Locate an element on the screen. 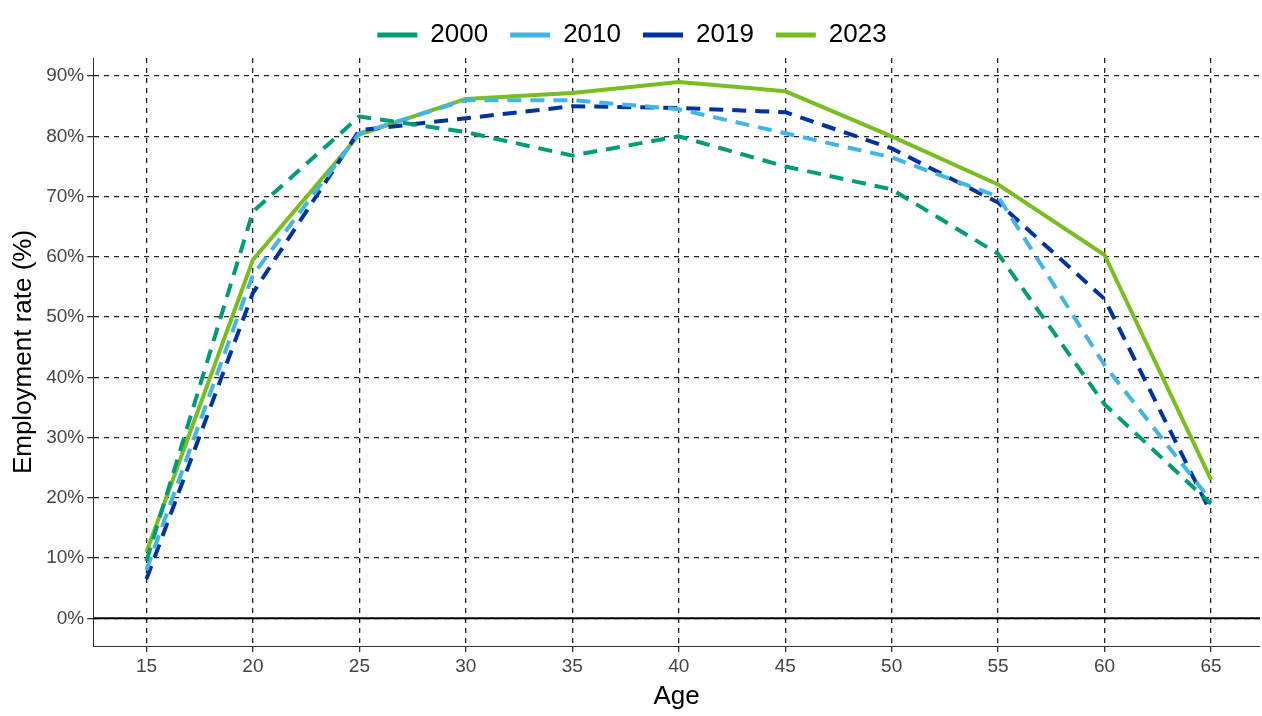 The width and height of the screenshot is (1262, 716). x-tick-label: 30 is located at coordinates (466, 665).